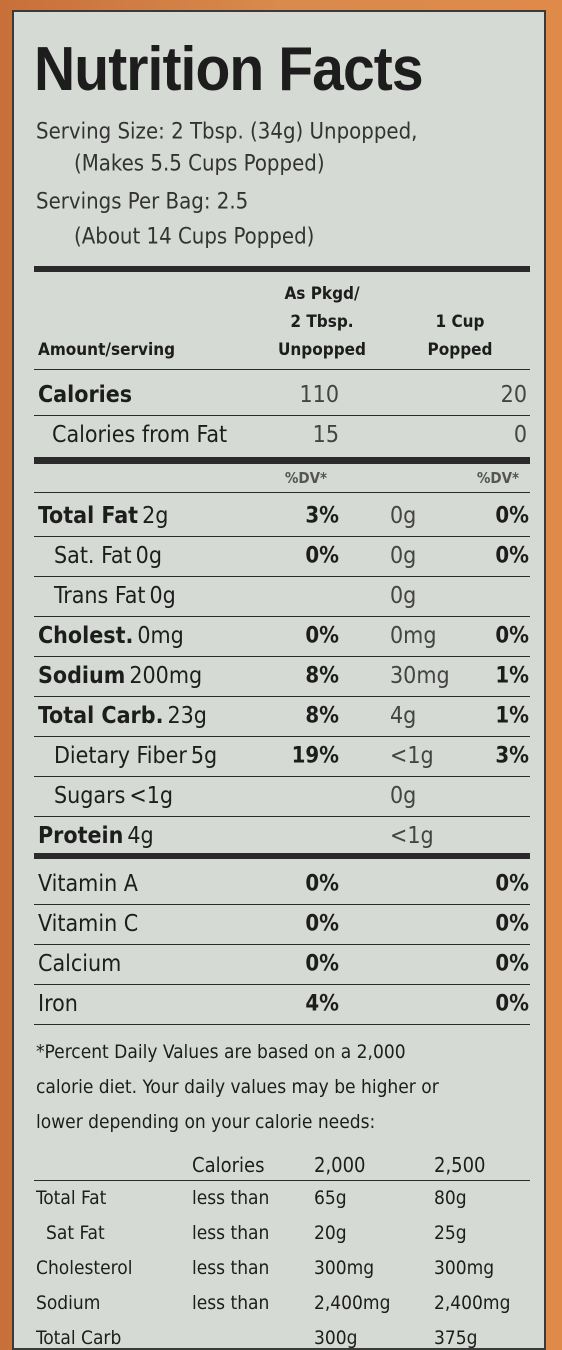 This screenshot has height=1350, width=562. I want to click on dv-table-header: Calories, so click(228, 1165).